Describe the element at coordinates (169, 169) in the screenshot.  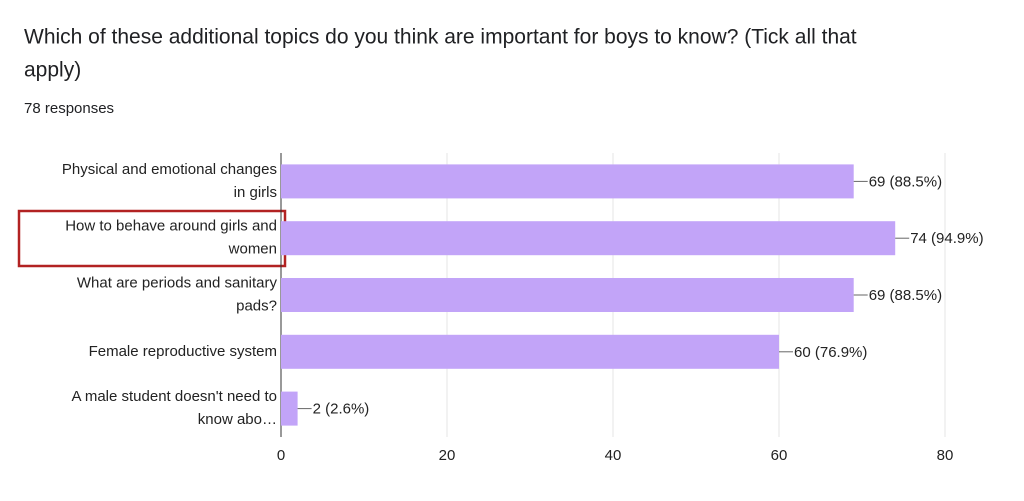
I see `y-tick-label: Physical and emotional changes` at that location.